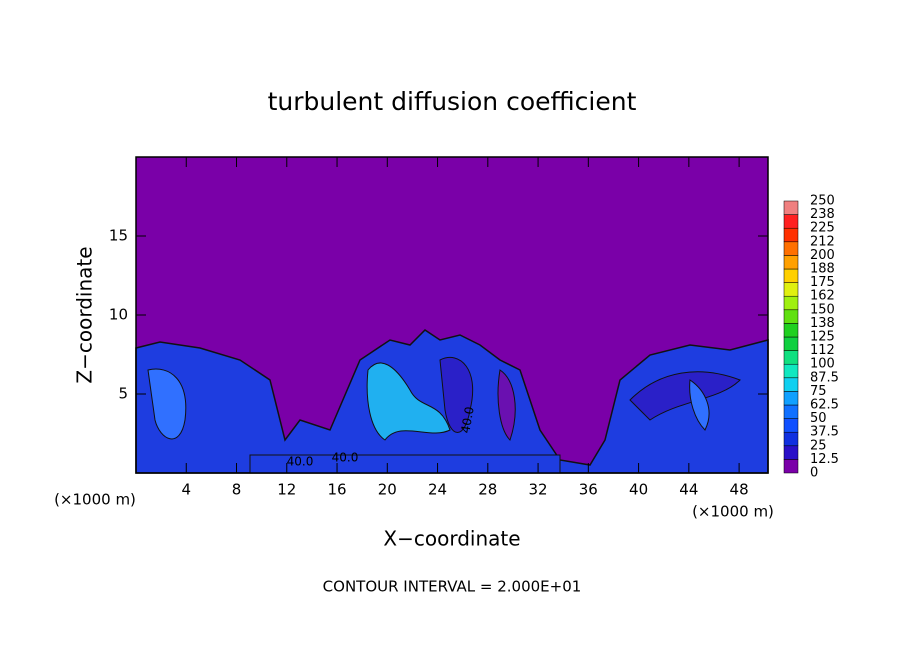 This screenshot has height=658, width=904. Describe the element at coordinates (286, 490) in the screenshot. I see `x-tick-label: 12` at that location.